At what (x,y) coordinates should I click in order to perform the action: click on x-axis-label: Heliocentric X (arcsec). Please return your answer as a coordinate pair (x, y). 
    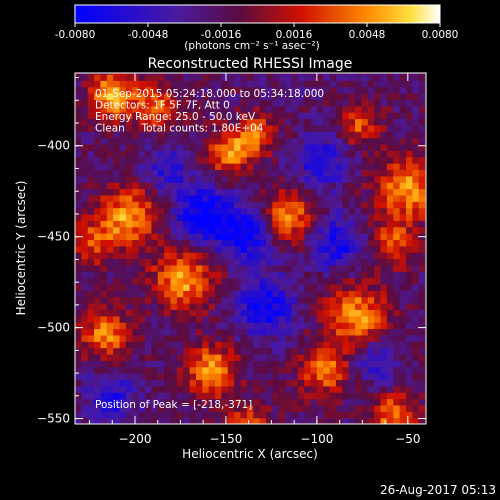
    Looking at the image, I should click on (250, 454).